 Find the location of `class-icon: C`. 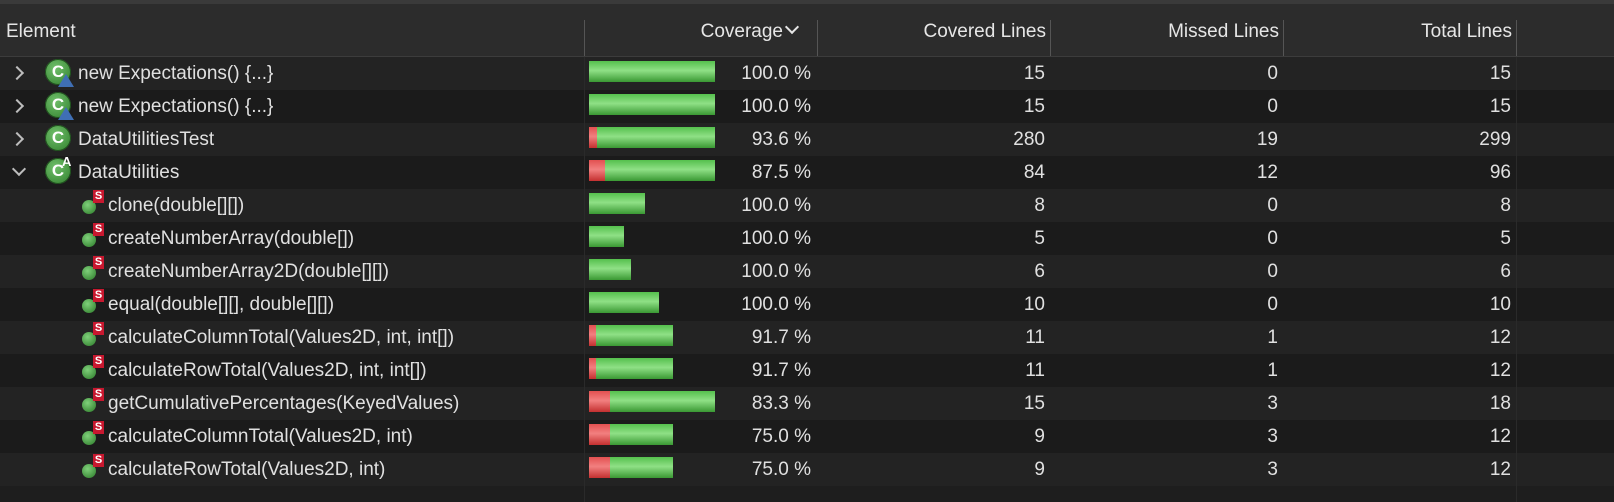

class-icon: C is located at coordinates (58, 138).